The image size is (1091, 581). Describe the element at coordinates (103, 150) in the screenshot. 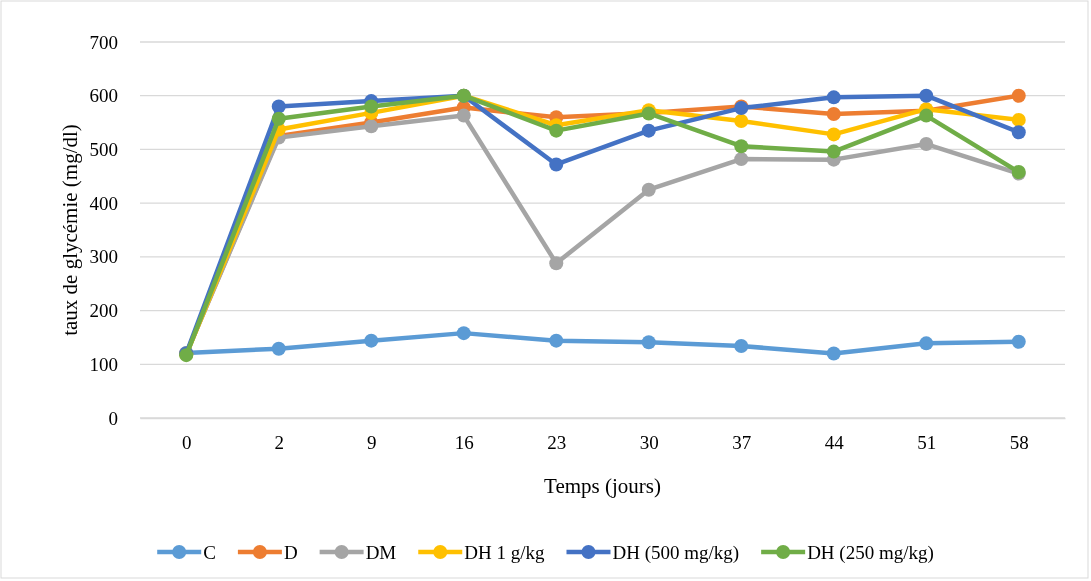

I see `y-tick-label: 500` at that location.